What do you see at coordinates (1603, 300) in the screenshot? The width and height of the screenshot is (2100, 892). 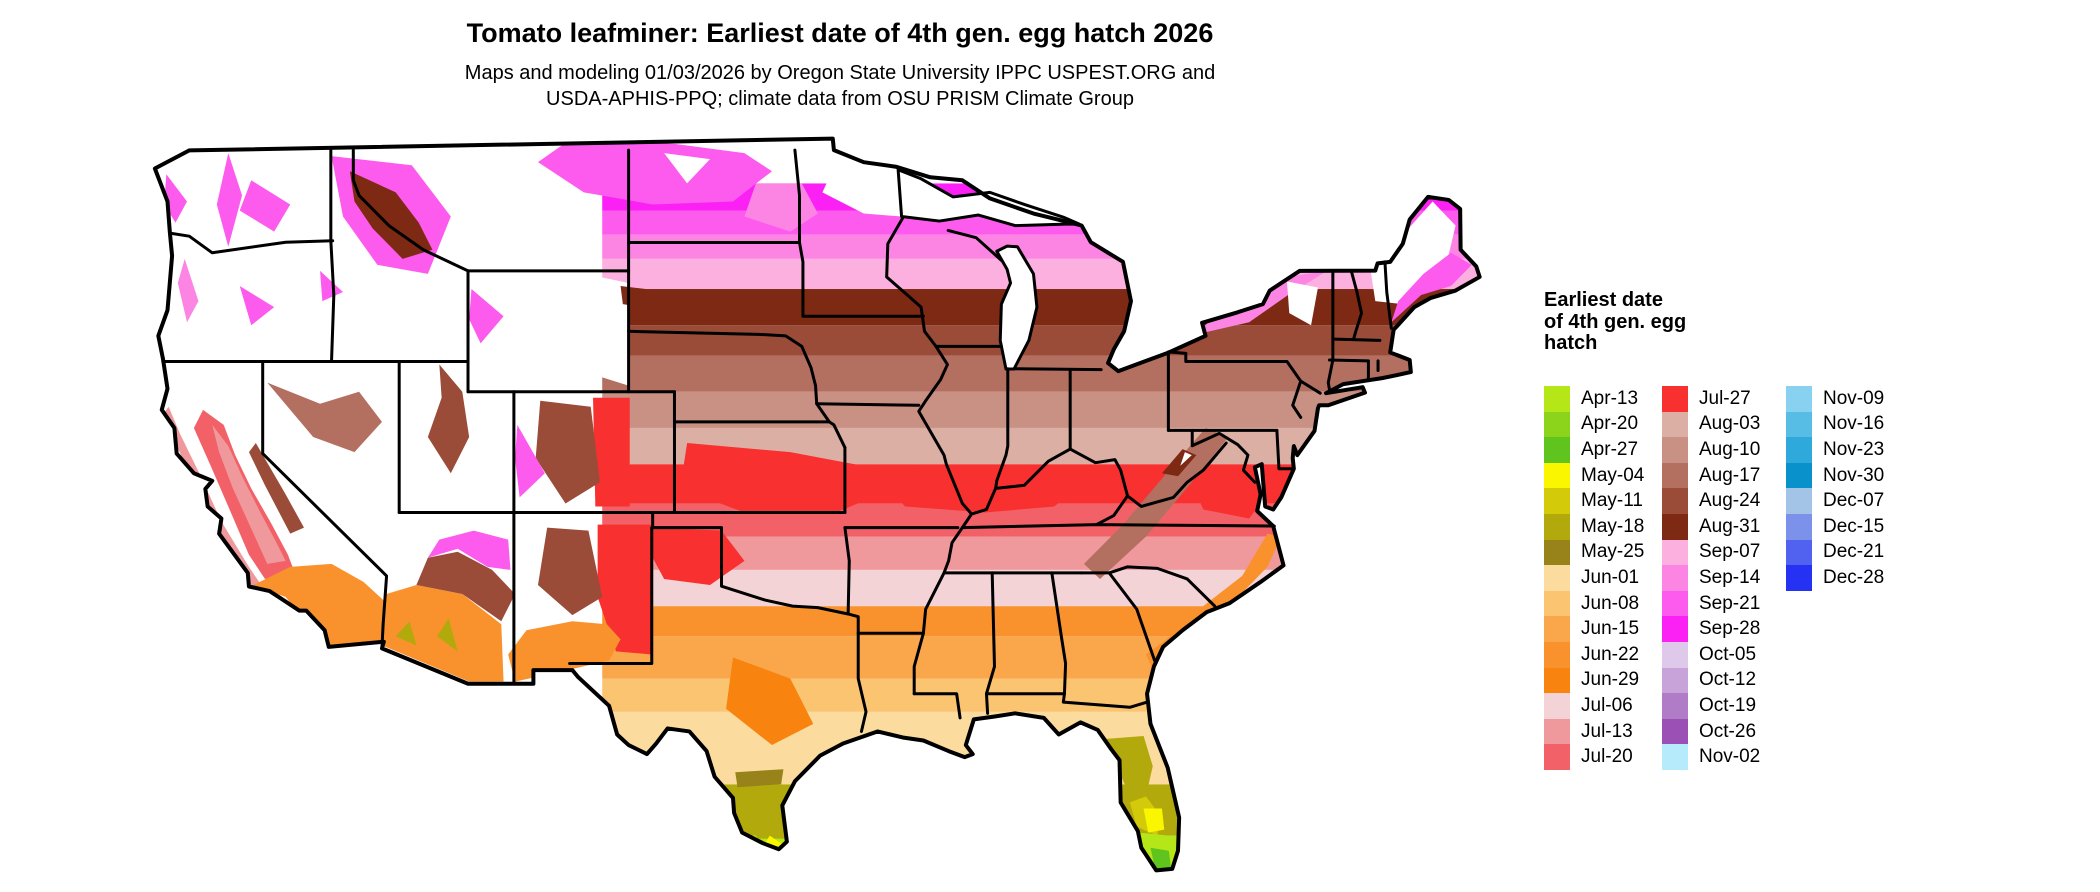 I see `legend-title-line: Earliest date` at bounding box center [1603, 300].